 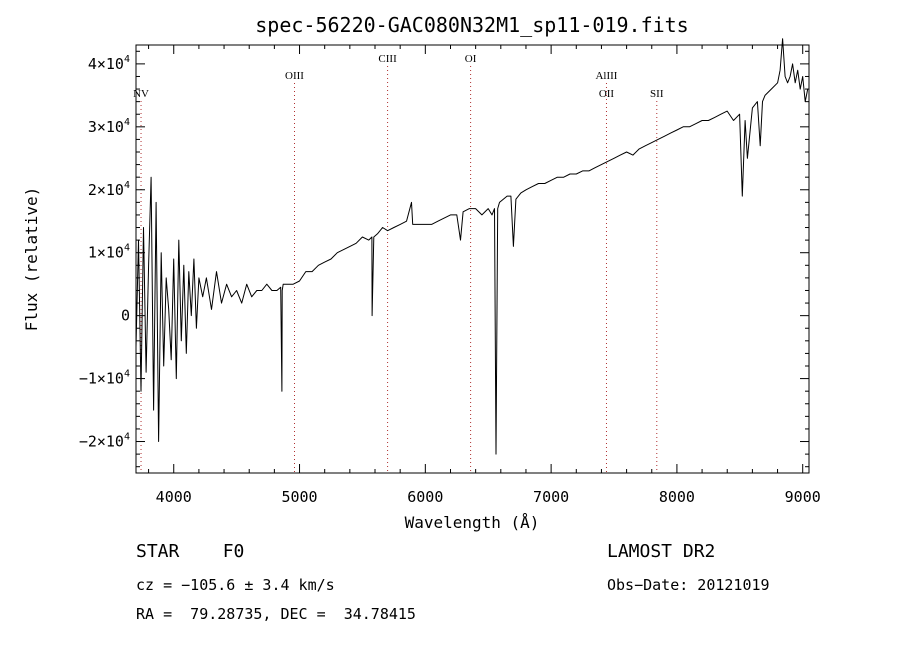 What do you see at coordinates (190, 551) in the screenshot?
I see `object-classification: STAR F0` at bounding box center [190, 551].